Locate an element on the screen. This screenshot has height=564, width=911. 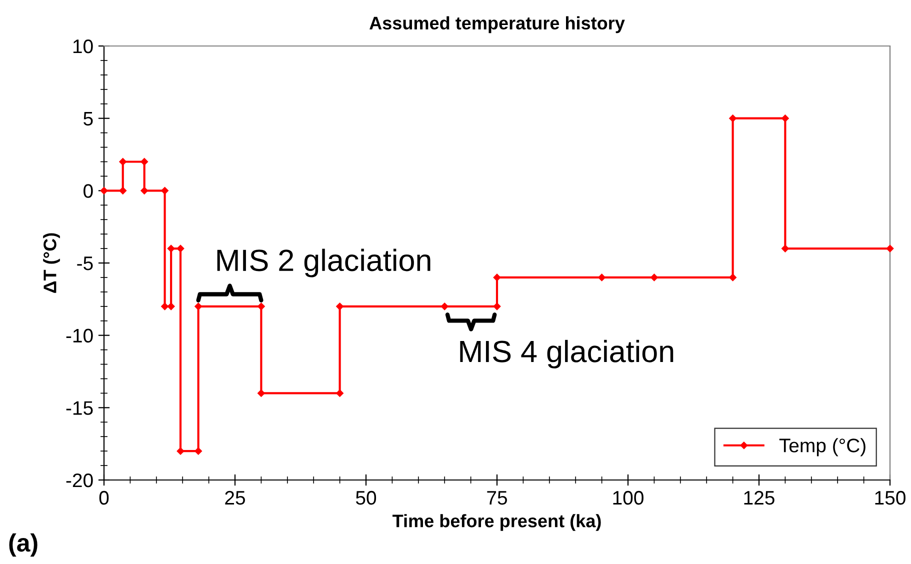
chart-title: Assumed temperature history is located at coordinates (497, 25).